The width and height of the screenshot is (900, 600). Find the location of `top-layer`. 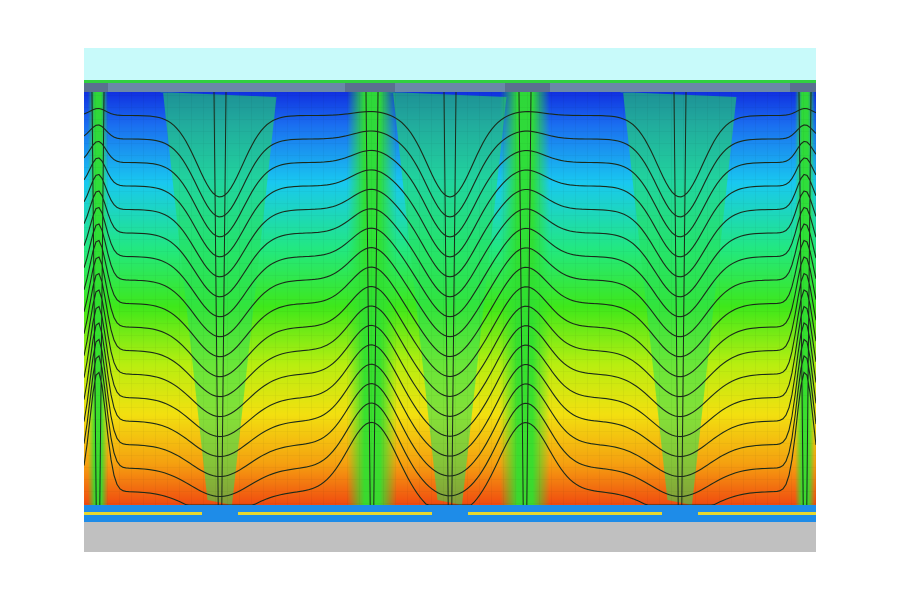

top-layer is located at coordinates (450, 65).